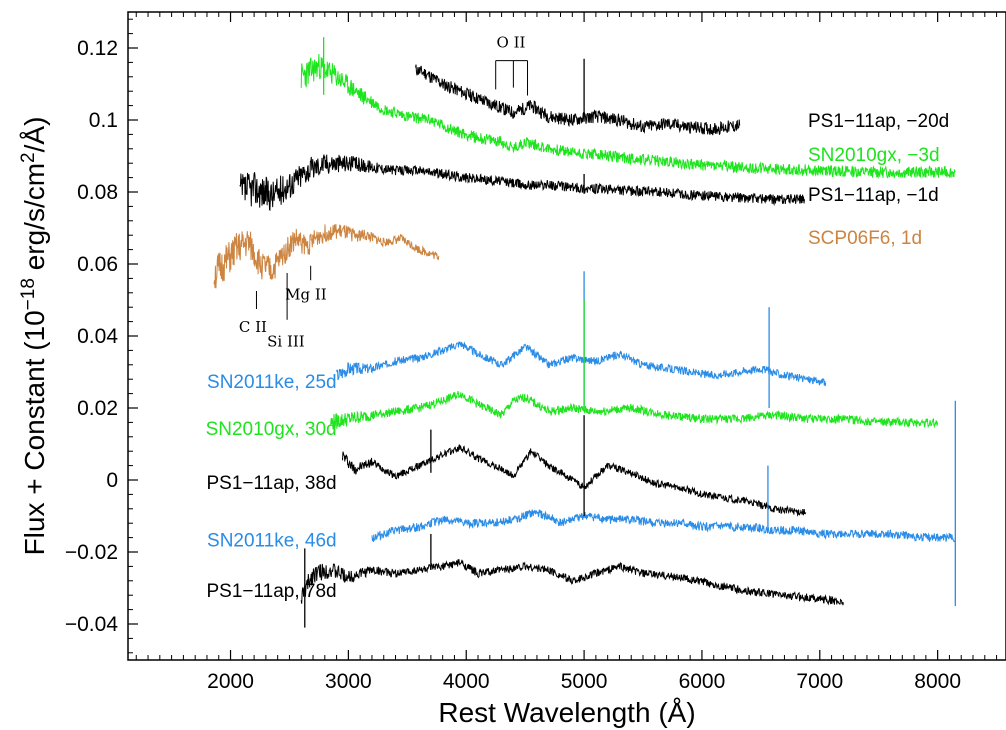 The height and width of the screenshot is (730, 1006). I want to click on y-tick-label-6: 0.08, so click(97, 192).